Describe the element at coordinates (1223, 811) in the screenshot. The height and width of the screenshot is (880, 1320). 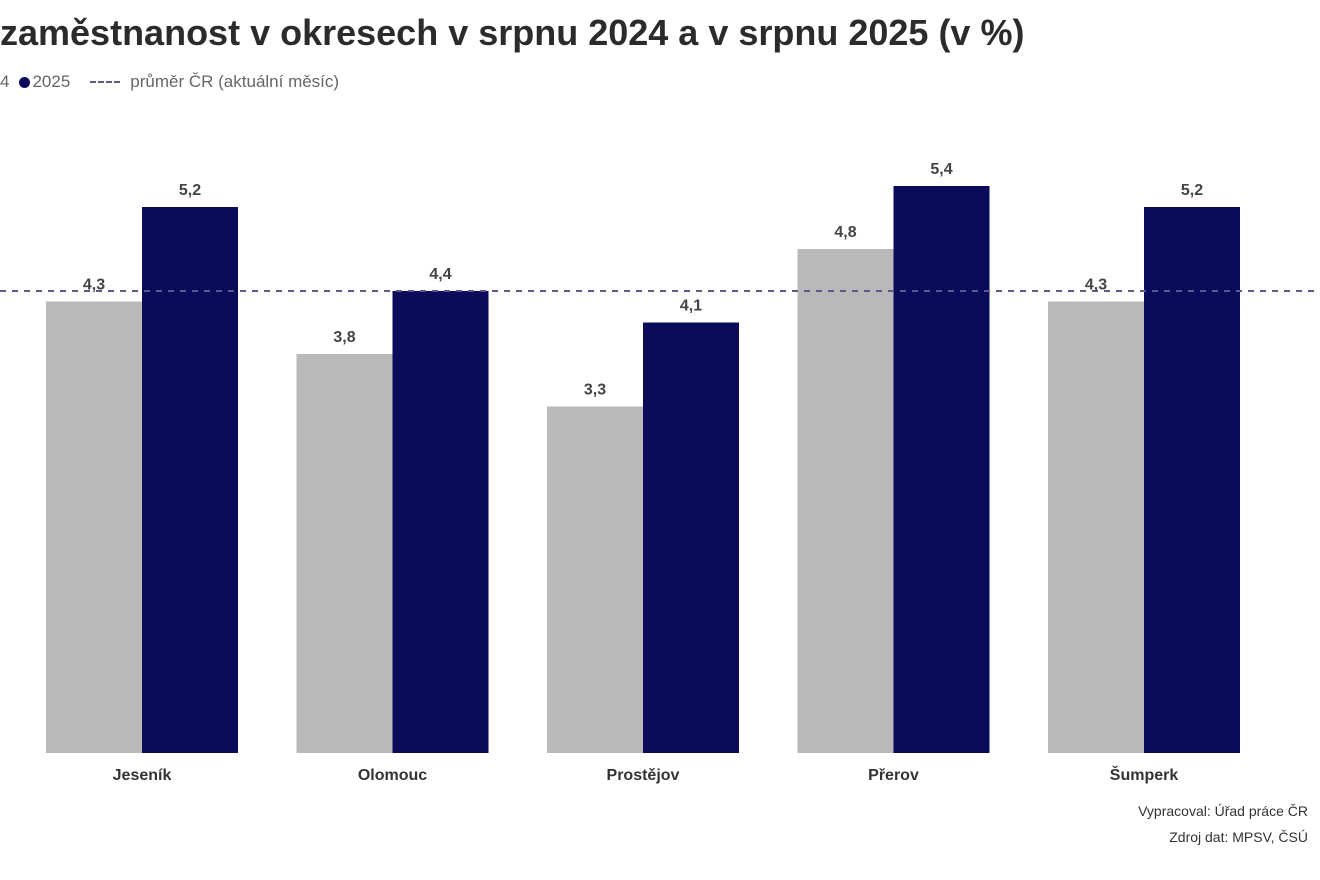
I see `source-author: Vypracoval: Úřad práce ČR` at that location.